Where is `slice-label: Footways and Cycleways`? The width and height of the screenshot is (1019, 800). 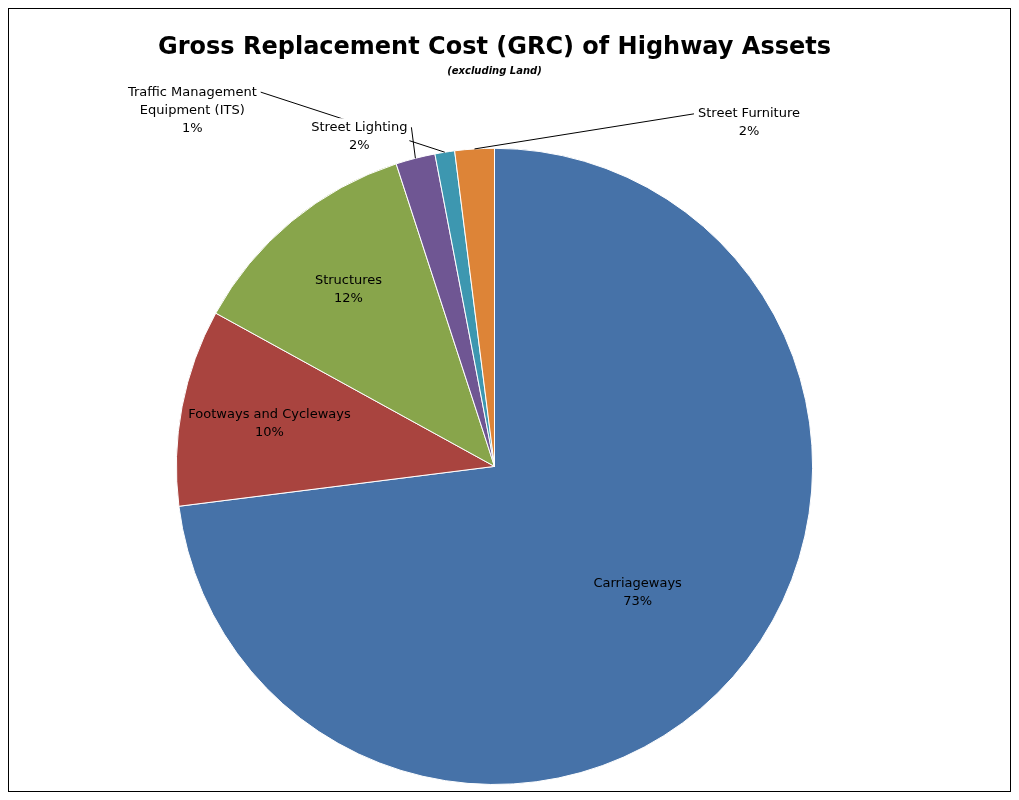
slice-label: Footways and Cycleways is located at coordinates (269, 413).